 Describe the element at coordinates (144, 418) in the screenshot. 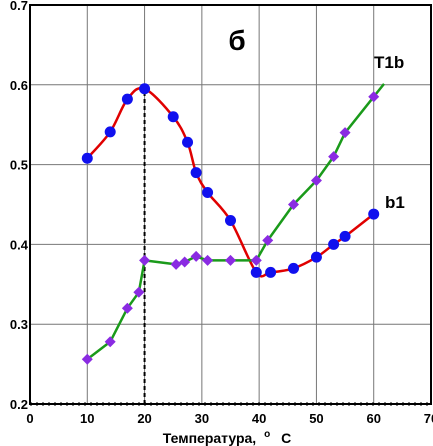

I see `x-tick-label: 20` at that location.